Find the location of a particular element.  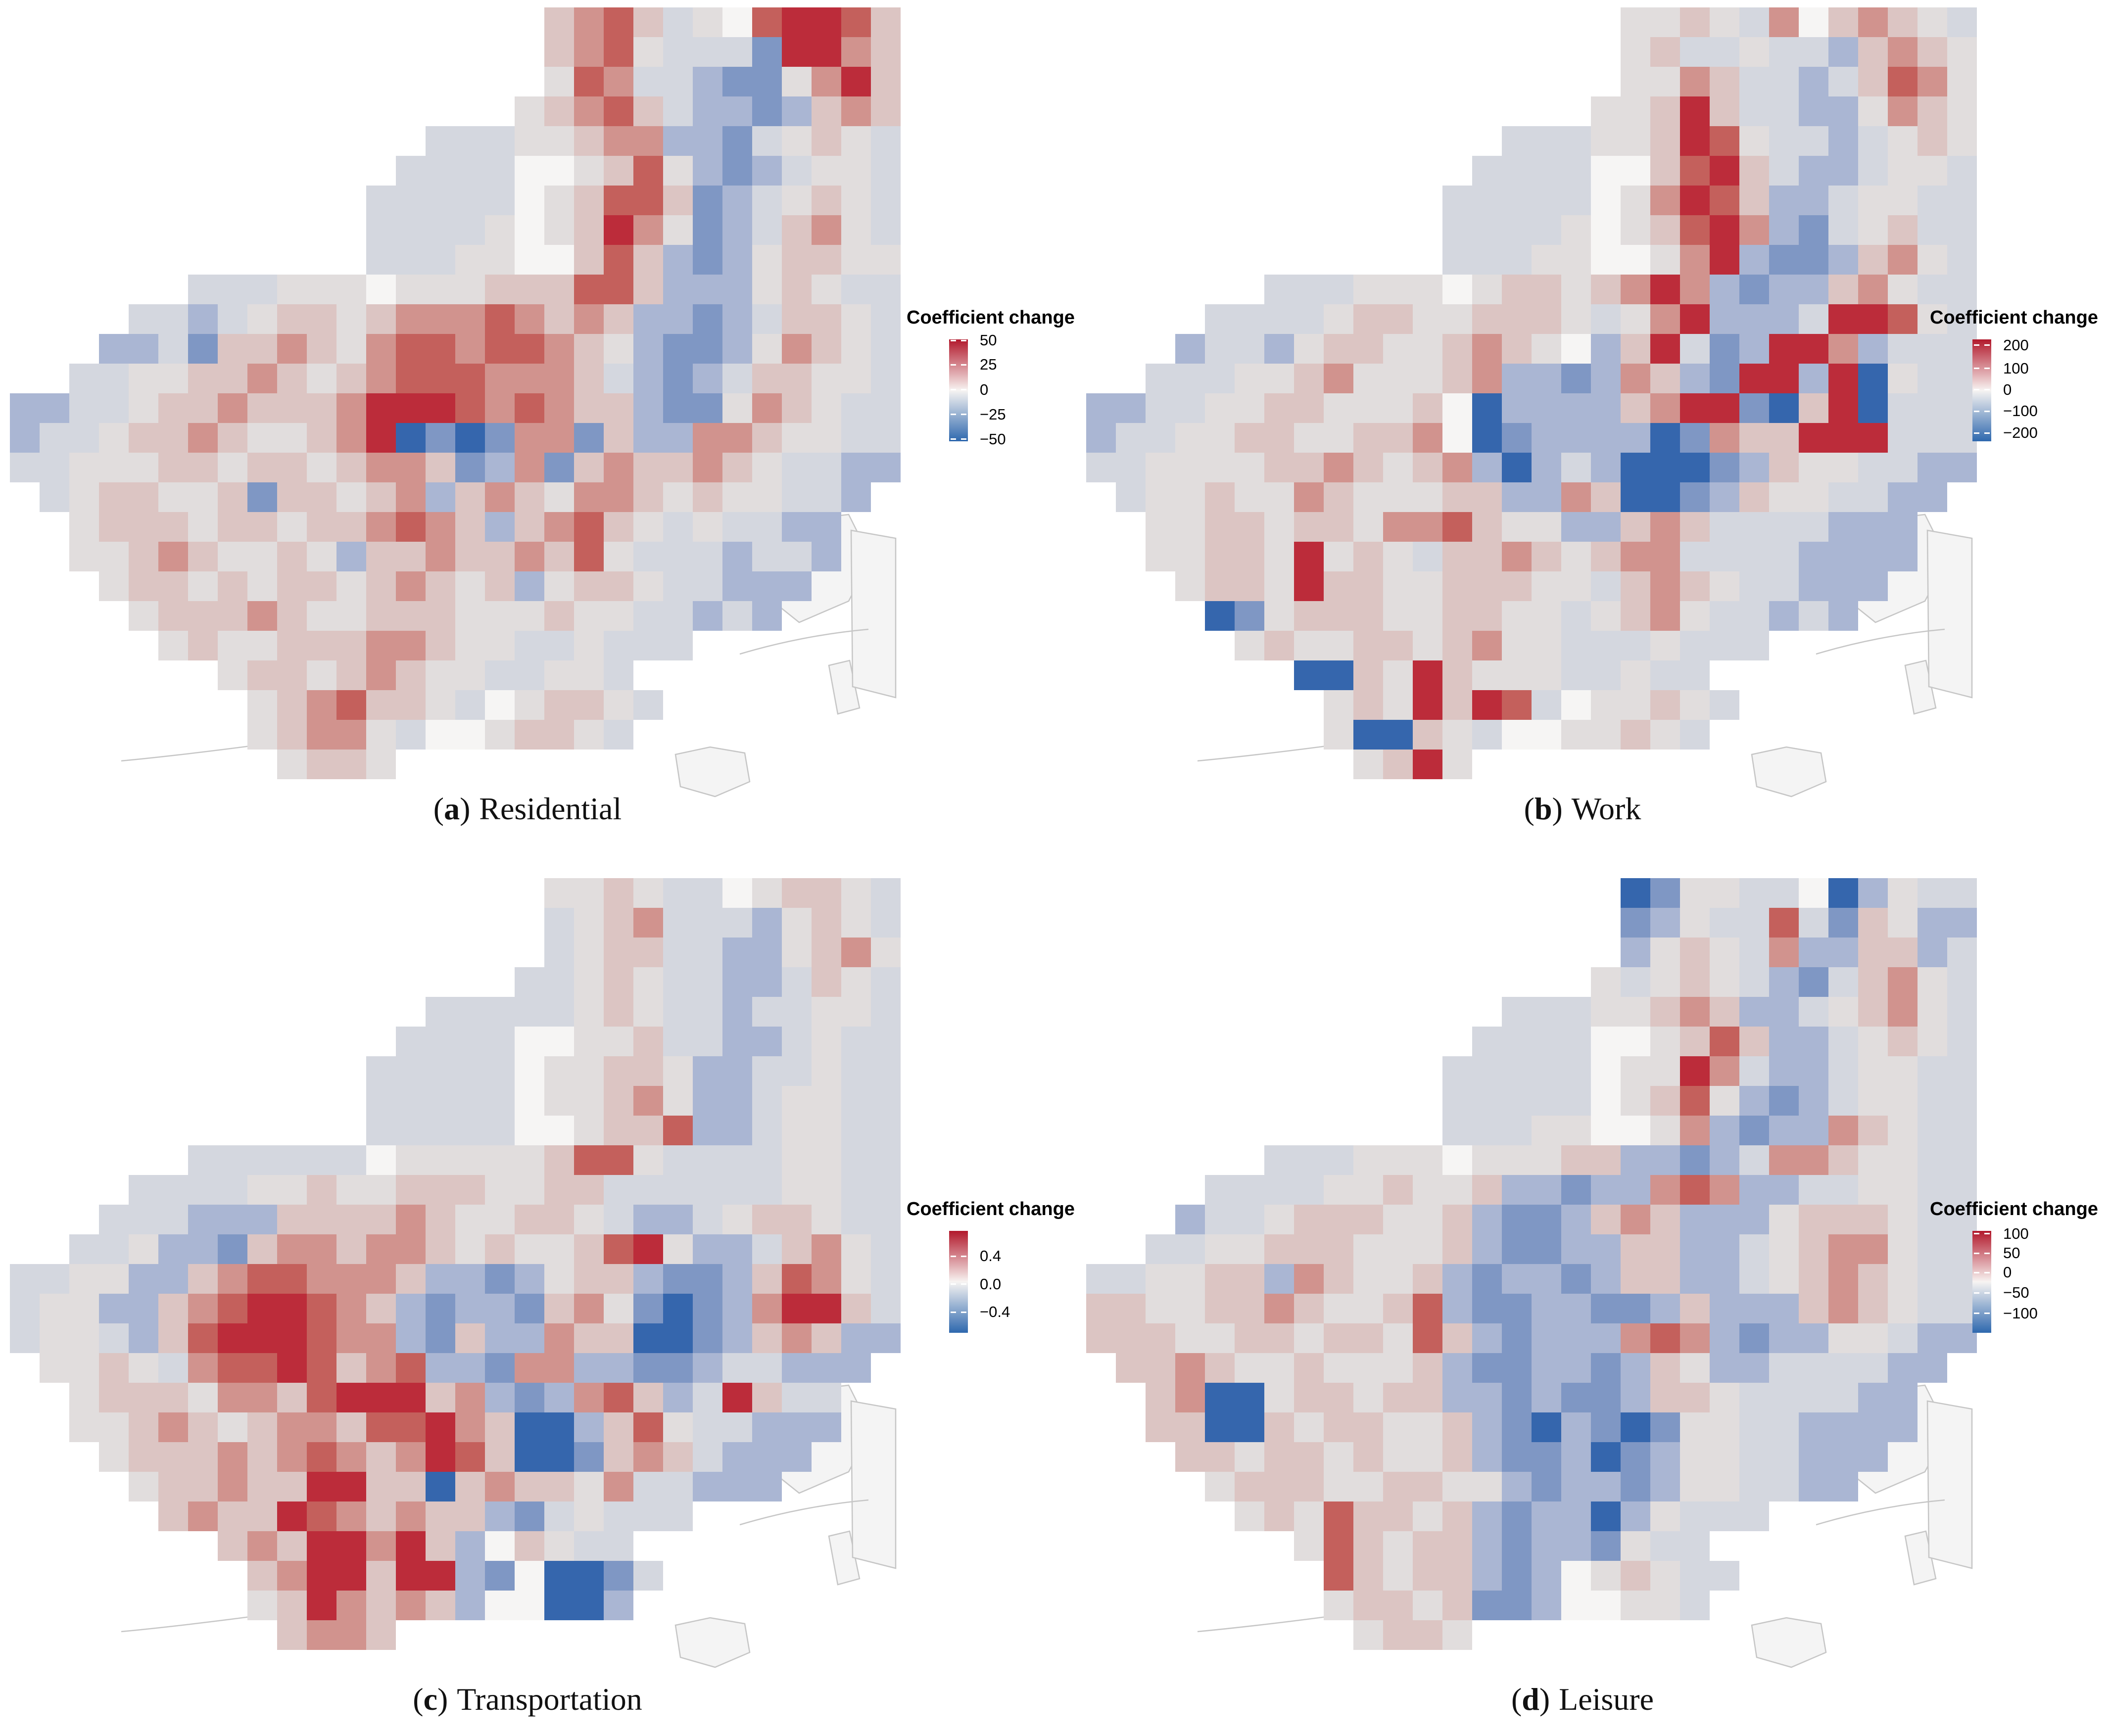

legend-coefficient-change-d: Coefficient change 100 50 0 −50 −100 is located at coordinates (2014, 1267).